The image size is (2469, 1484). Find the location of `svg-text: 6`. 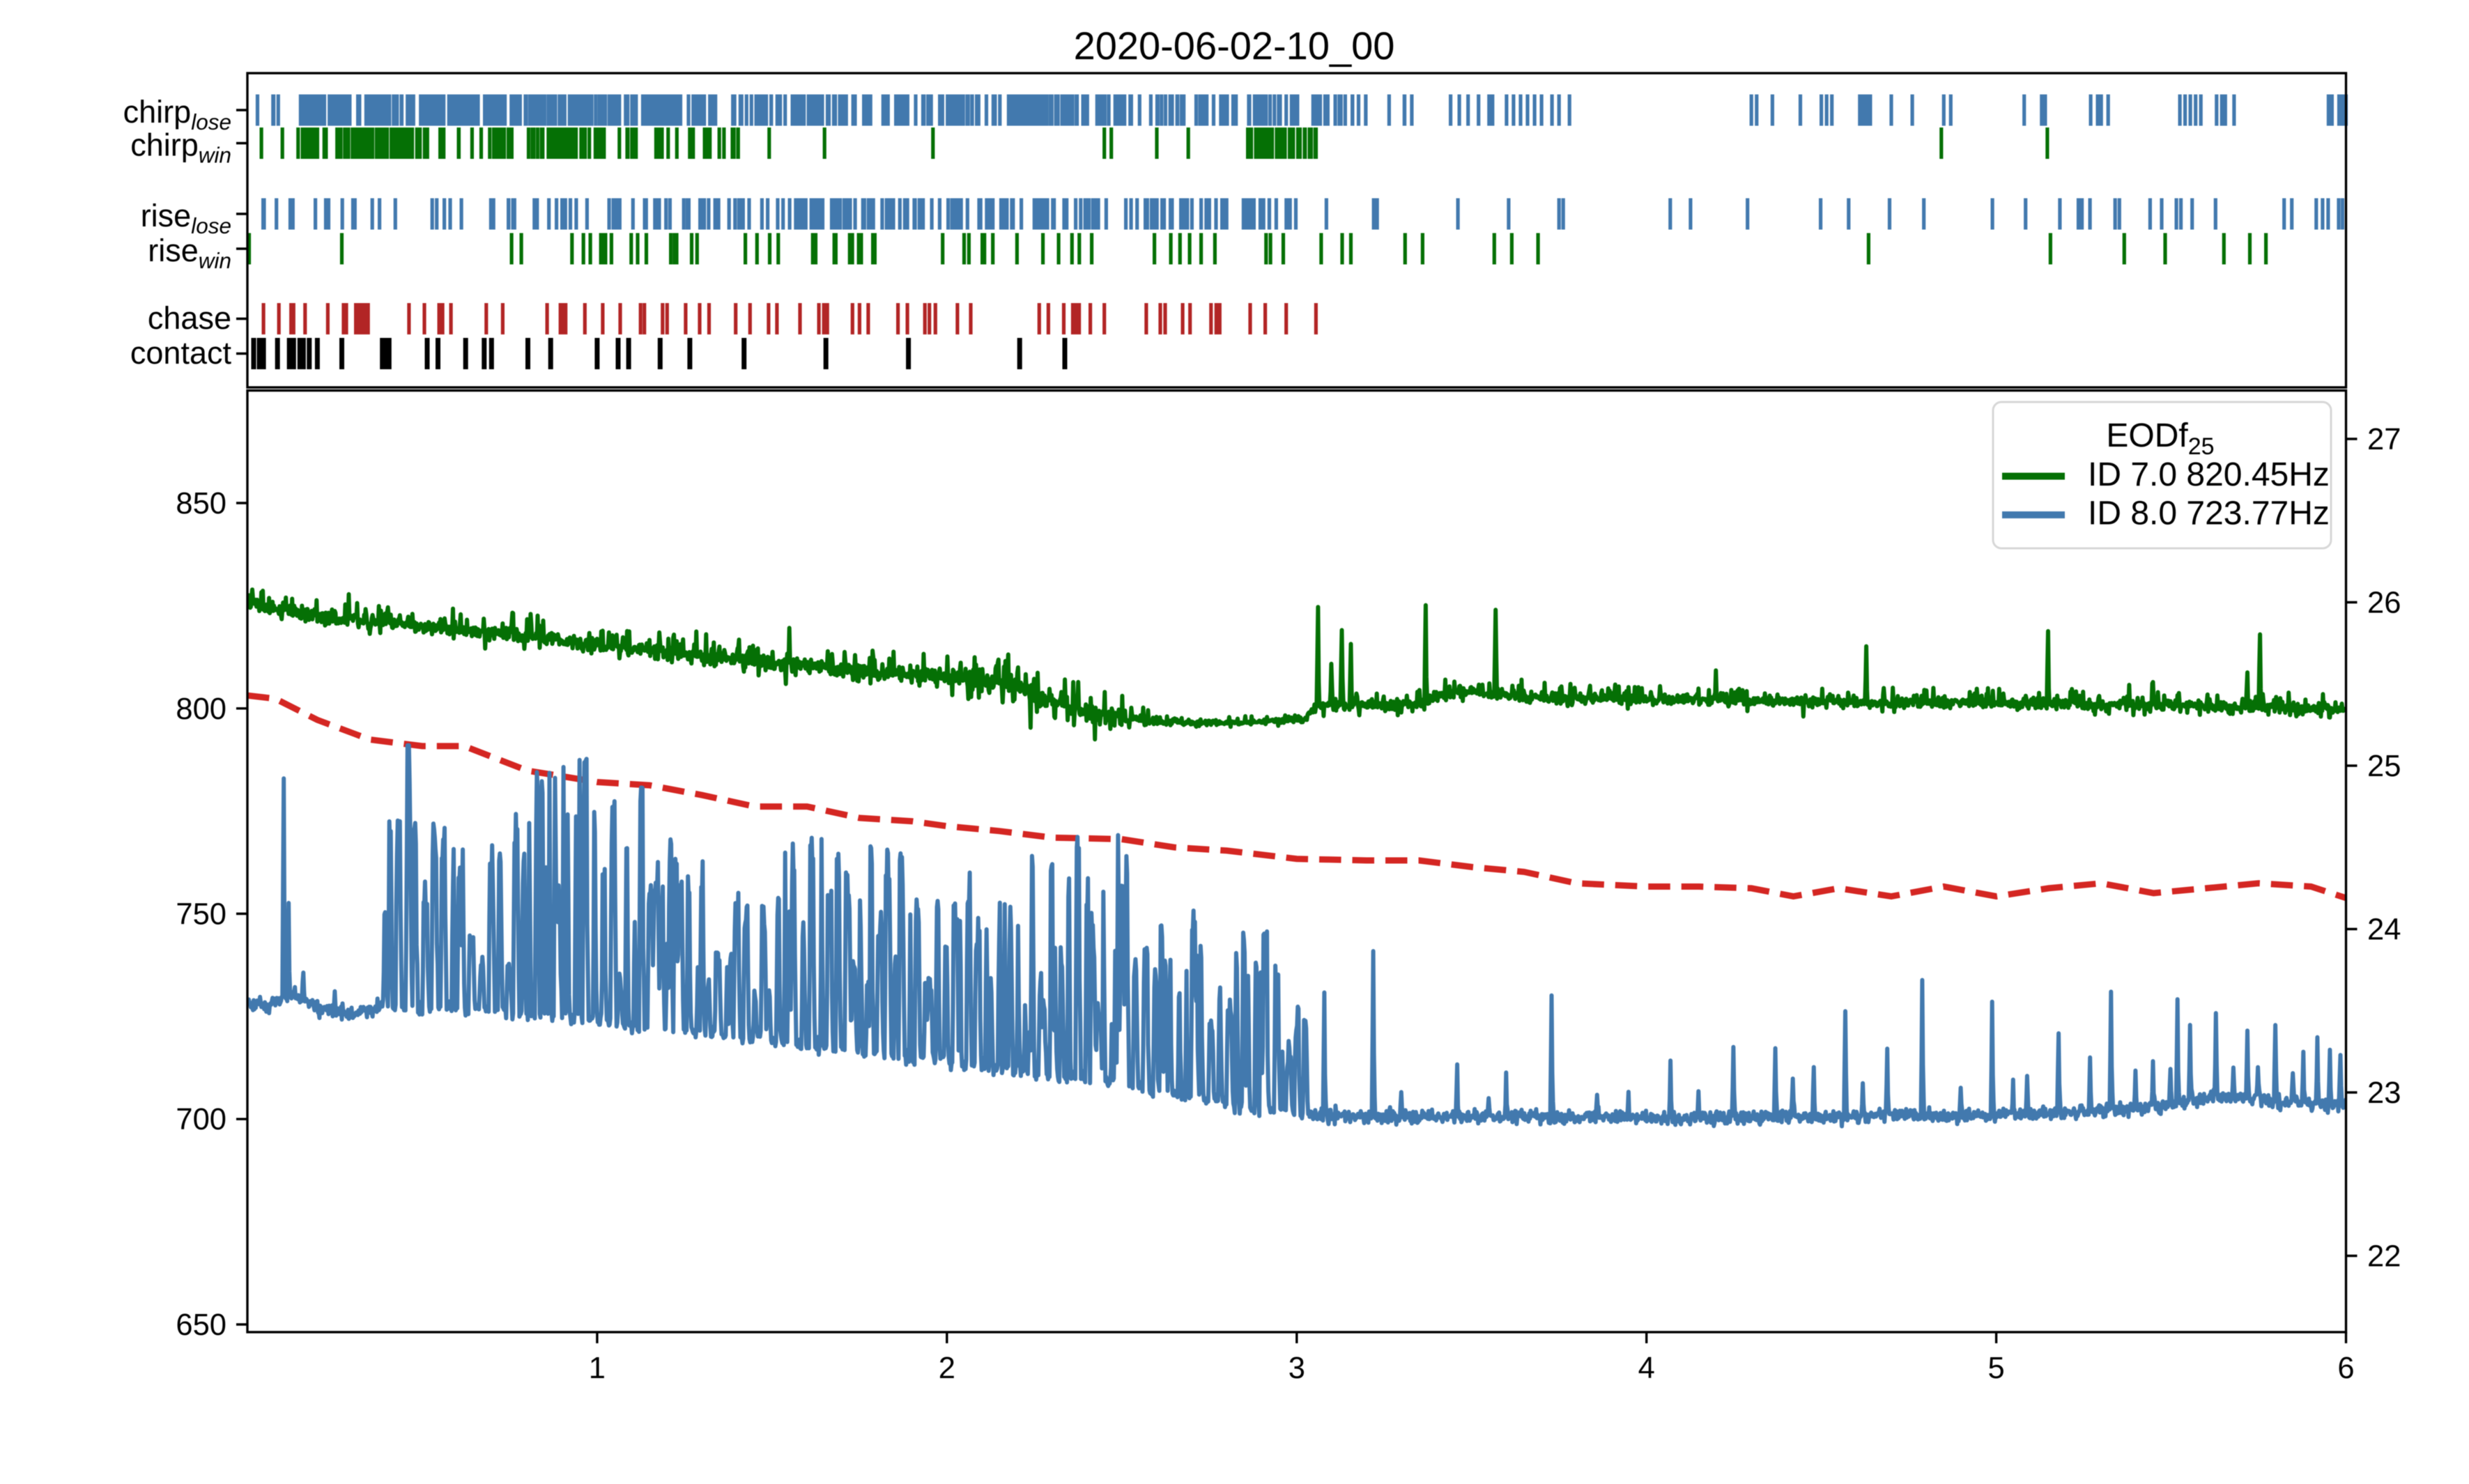

svg-text: 6 is located at coordinates (2345, 1368).